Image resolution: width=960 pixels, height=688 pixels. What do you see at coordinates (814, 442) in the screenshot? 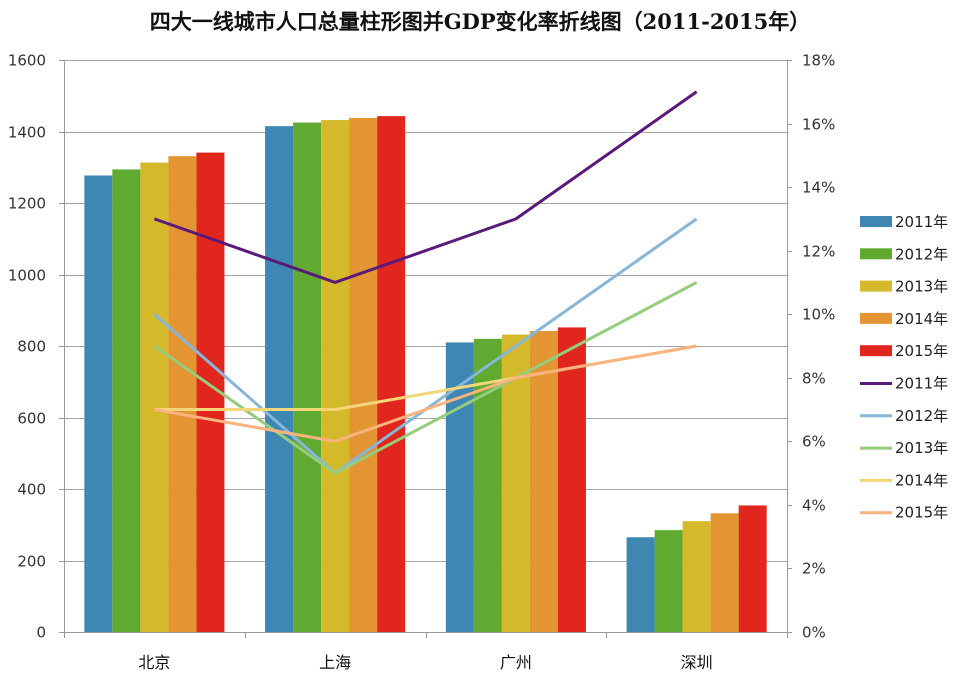
I see `right-tick-label: 6%` at bounding box center [814, 442].